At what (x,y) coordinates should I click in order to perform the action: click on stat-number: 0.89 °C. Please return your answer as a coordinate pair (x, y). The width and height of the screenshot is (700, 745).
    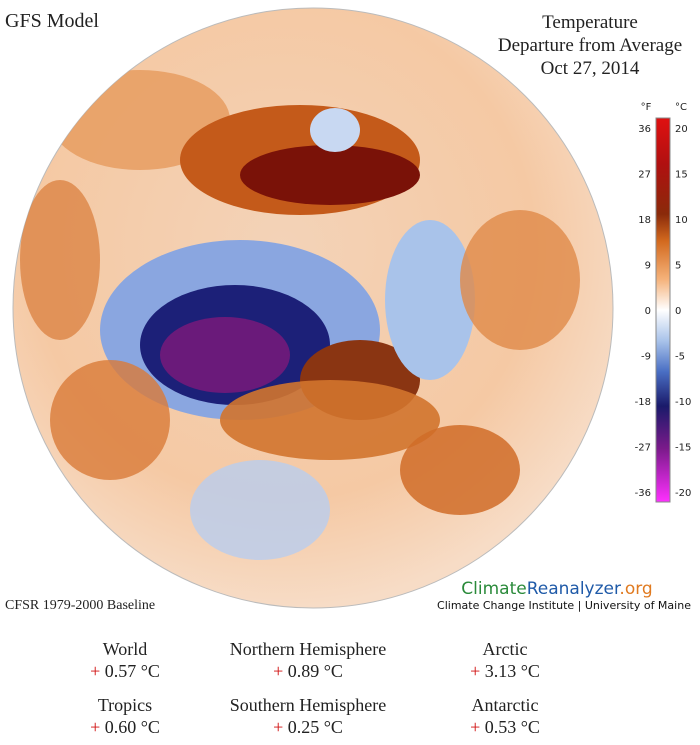
    Looking at the image, I should click on (315, 671).